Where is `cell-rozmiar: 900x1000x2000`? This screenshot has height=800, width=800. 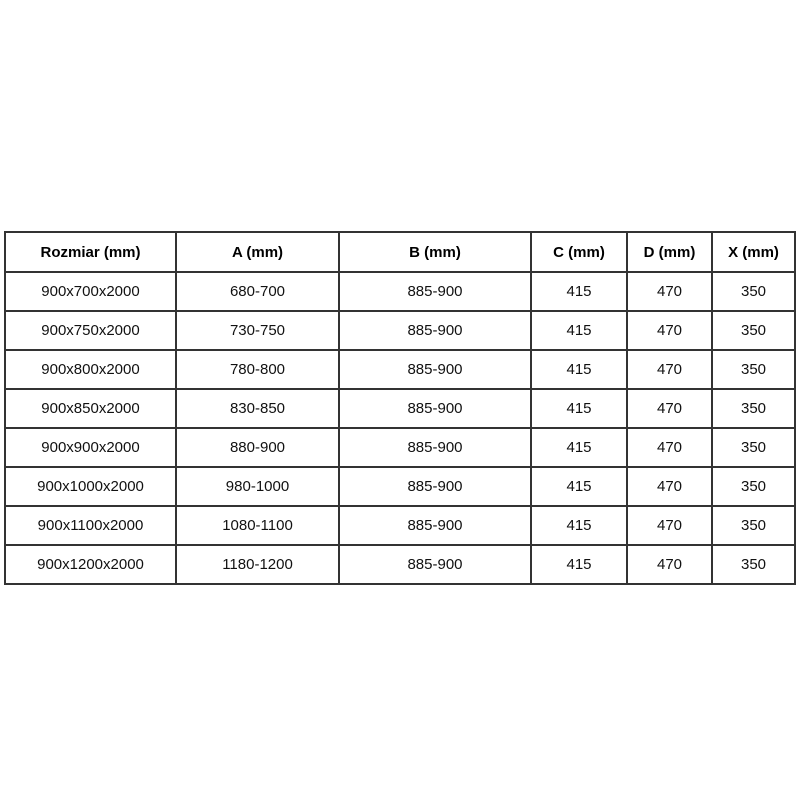 cell-rozmiar: 900x1000x2000 is located at coordinates (90, 486).